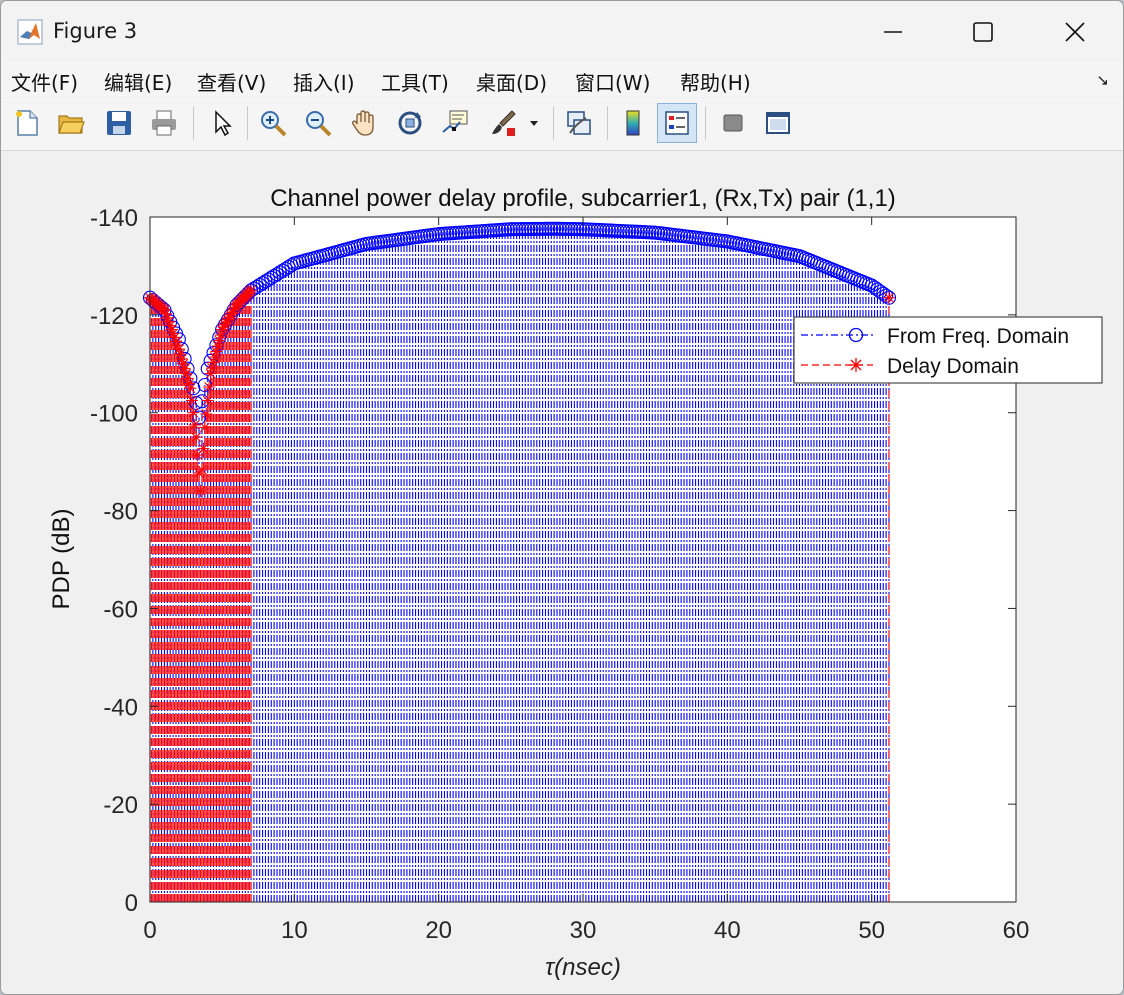 Image resolution: width=1124 pixels, height=995 pixels. What do you see at coordinates (583, 967) in the screenshot?
I see `x-axis-label: τ(nsec)` at bounding box center [583, 967].